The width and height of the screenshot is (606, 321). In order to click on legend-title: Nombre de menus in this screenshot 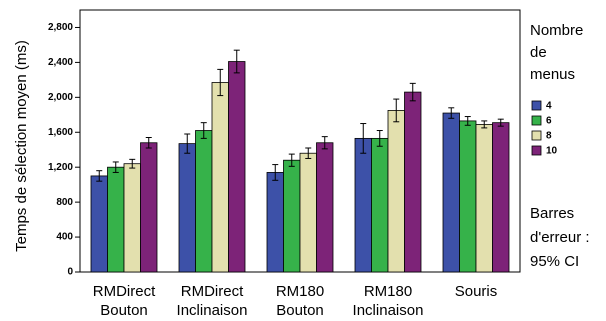, I will do `click(556, 52)`.